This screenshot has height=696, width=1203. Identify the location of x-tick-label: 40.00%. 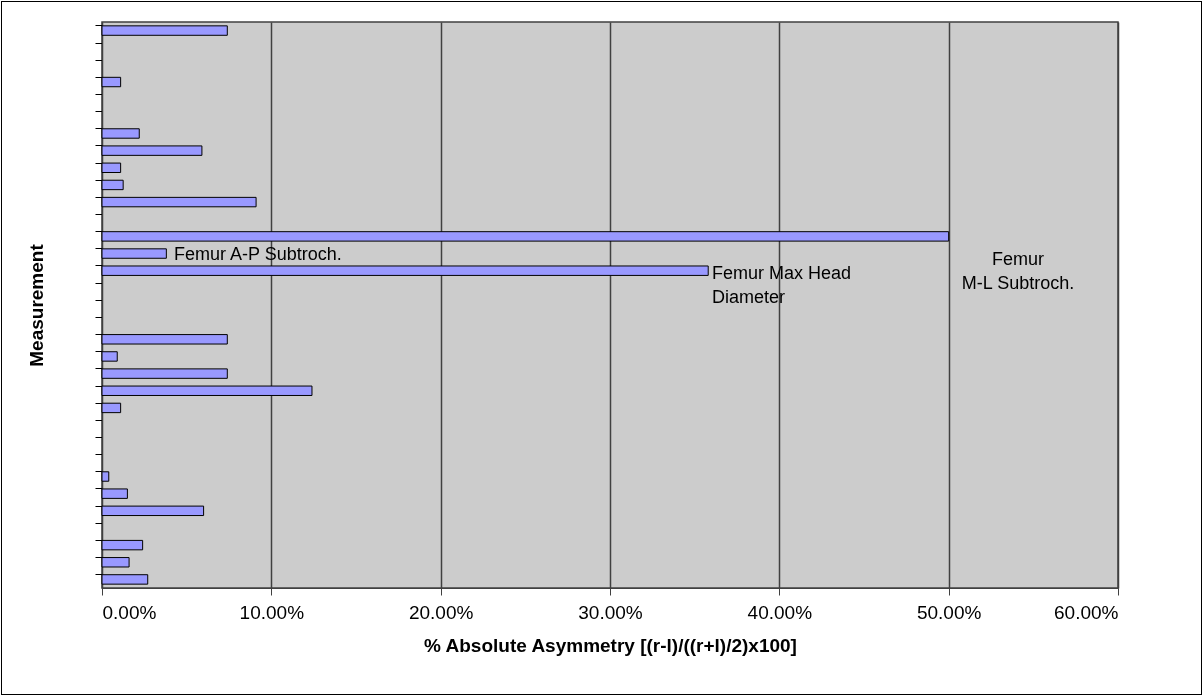
(780, 612).